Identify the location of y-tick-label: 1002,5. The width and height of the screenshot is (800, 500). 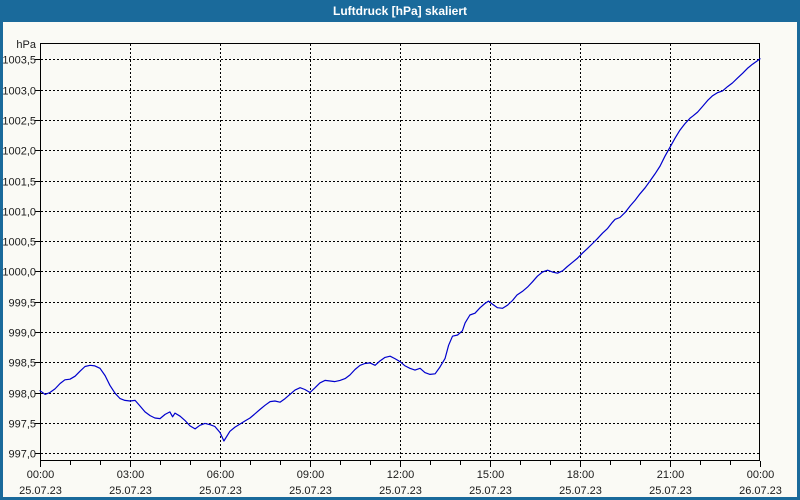
(19, 122).